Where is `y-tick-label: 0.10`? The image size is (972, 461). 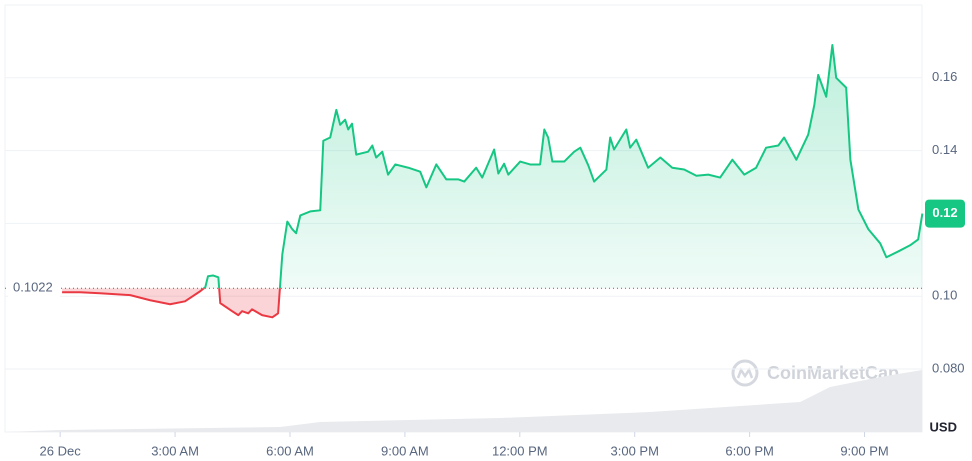 y-tick-label: 0.10 is located at coordinates (944, 295).